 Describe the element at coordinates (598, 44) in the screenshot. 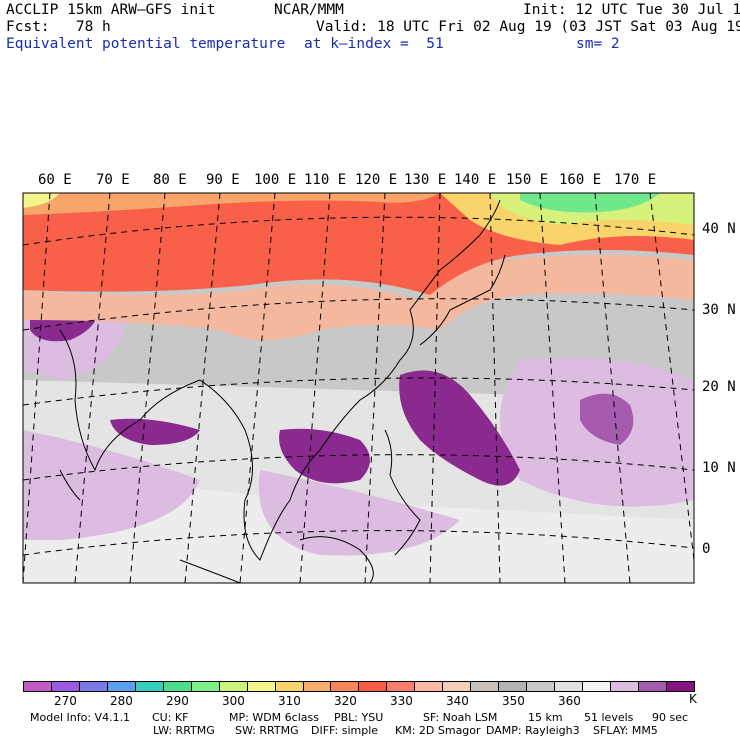

I see `smoothing-label: sm= 2` at that location.